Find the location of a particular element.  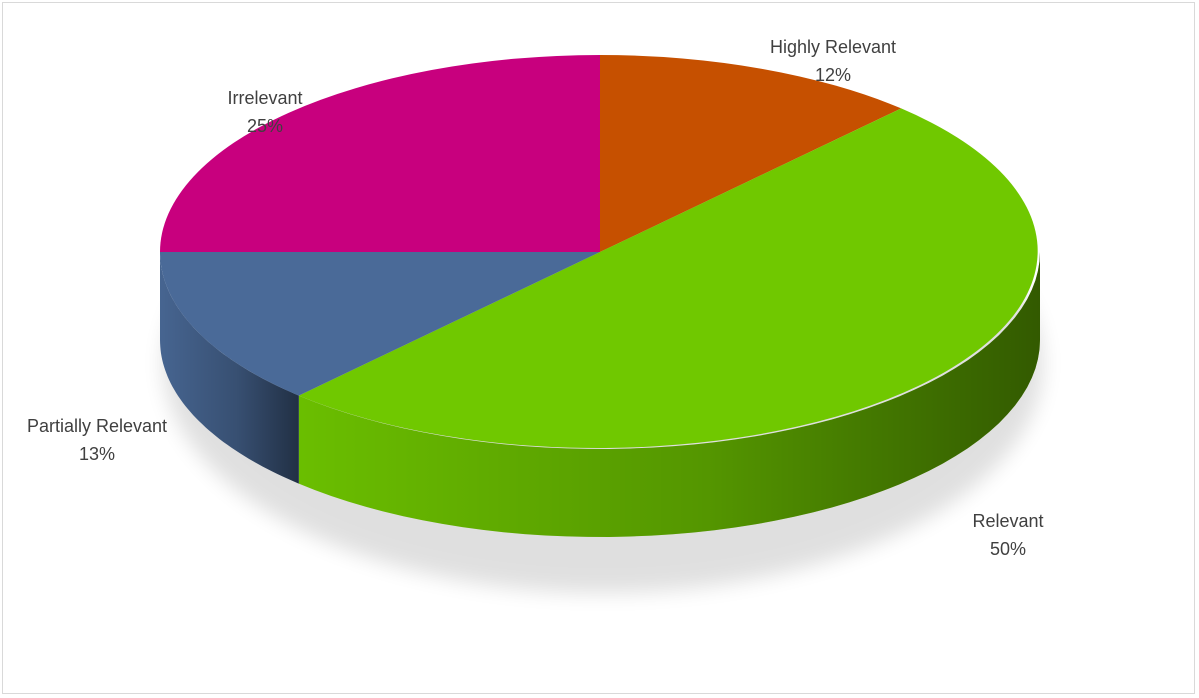

label-partially-relevant: Partially Relevant is located at coordinates (97, 426).